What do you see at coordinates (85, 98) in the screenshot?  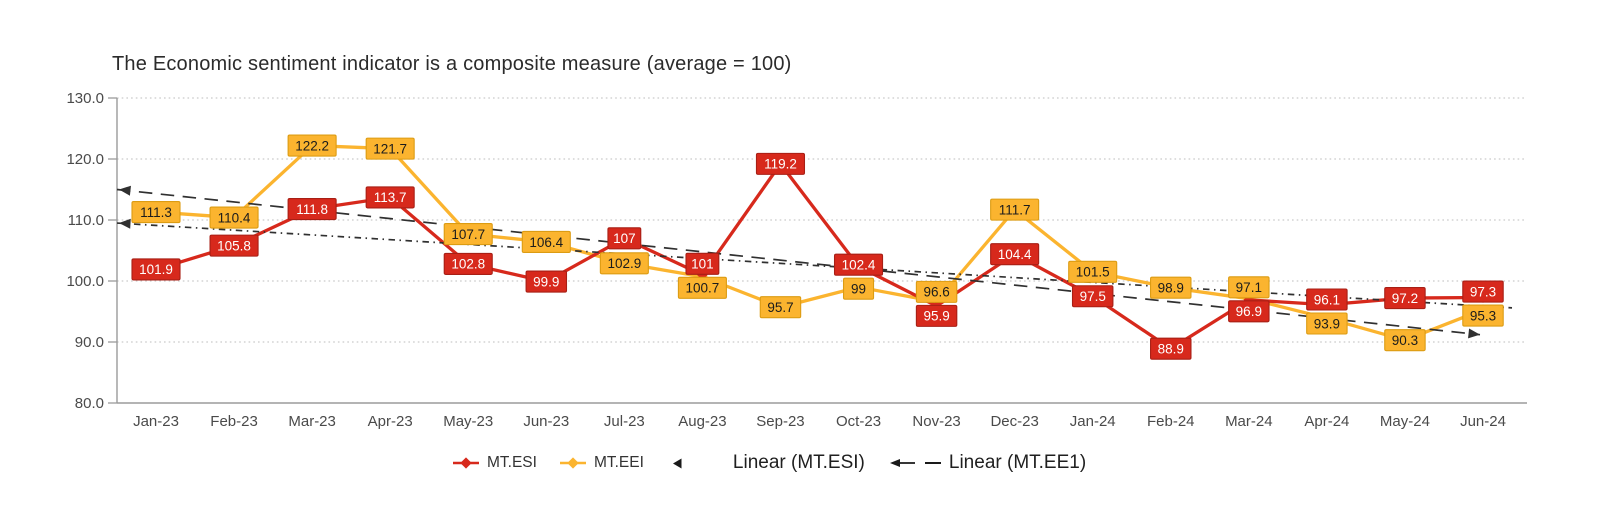 I see `y-axis-tick-label: 130.0` at bounding box center [85, 98].